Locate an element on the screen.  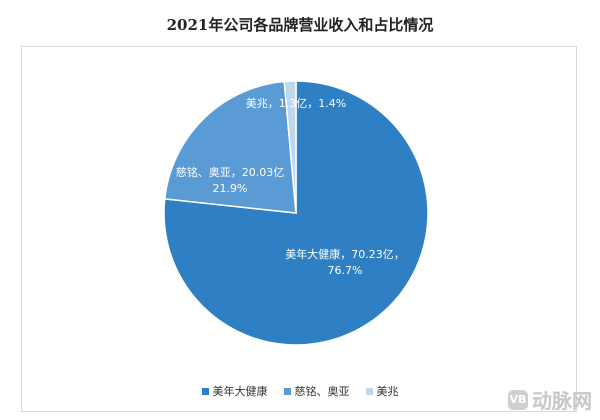
legend-item-meizhao: 美兆 is located at coordinates (382, 391).